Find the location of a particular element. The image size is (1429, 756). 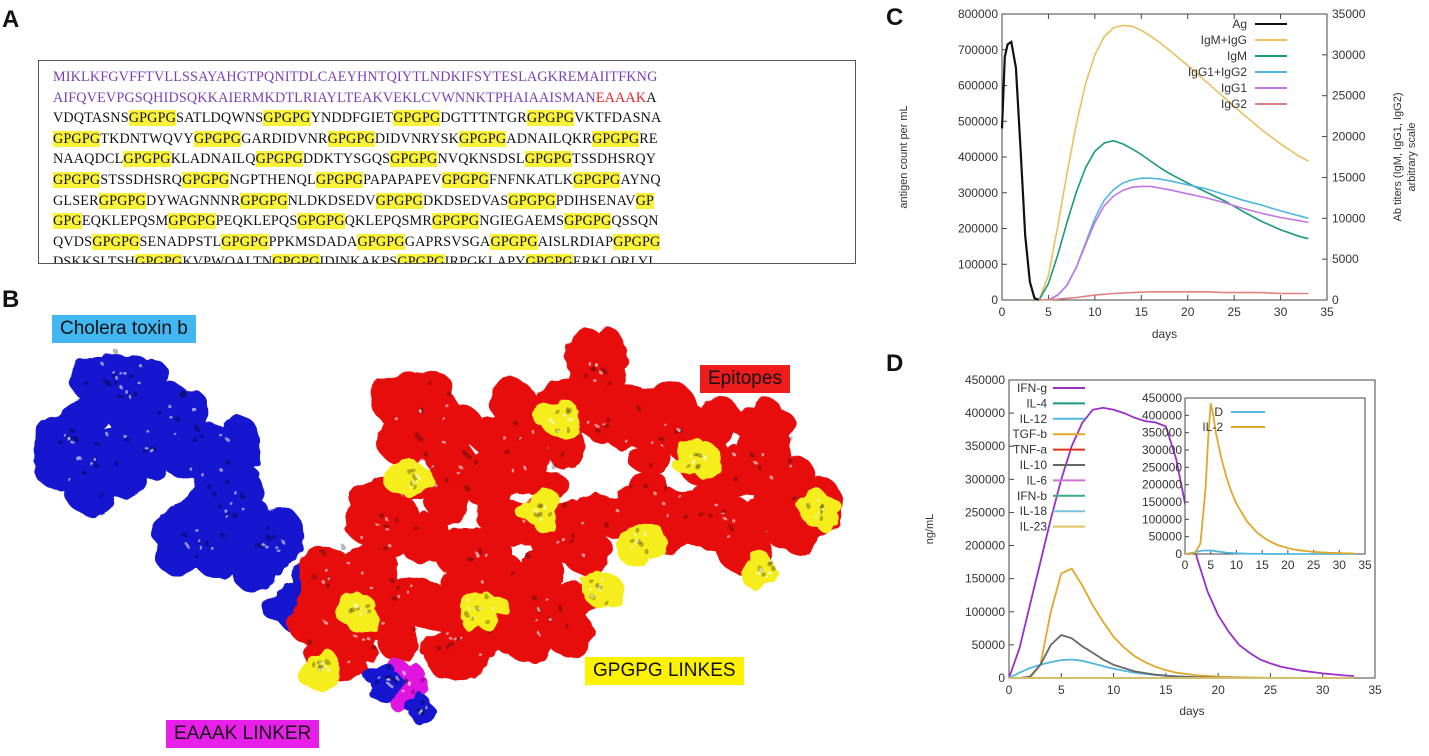

legend-label: IL-12 is located at coordinates (1034, 419).